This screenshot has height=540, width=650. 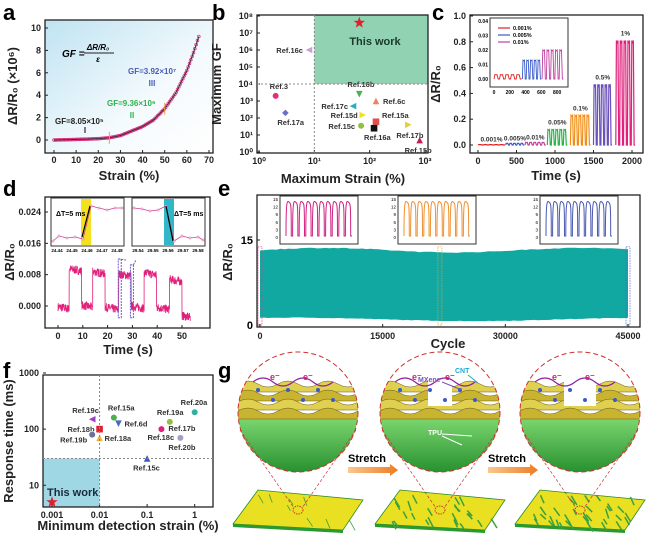 I want to click on inset-x-tick-label: 29.58, so click(x=198, y=250).